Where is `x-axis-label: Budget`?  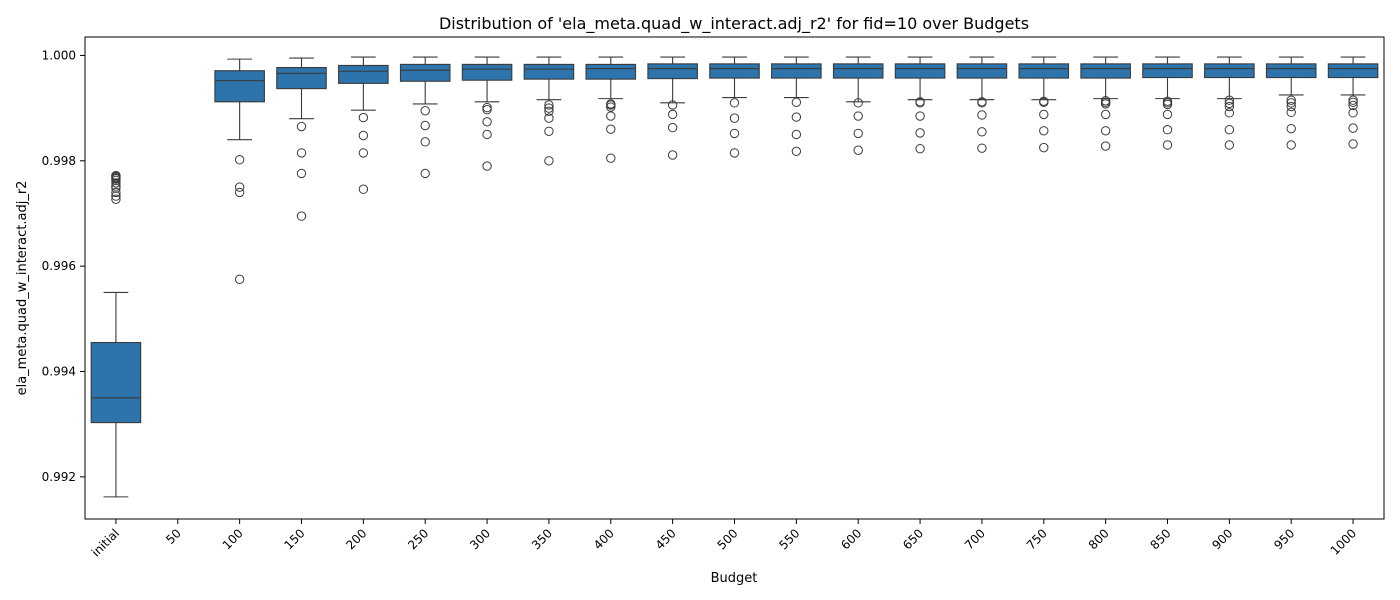
x-axis-label: Budget is located at coordinates (734, 578).